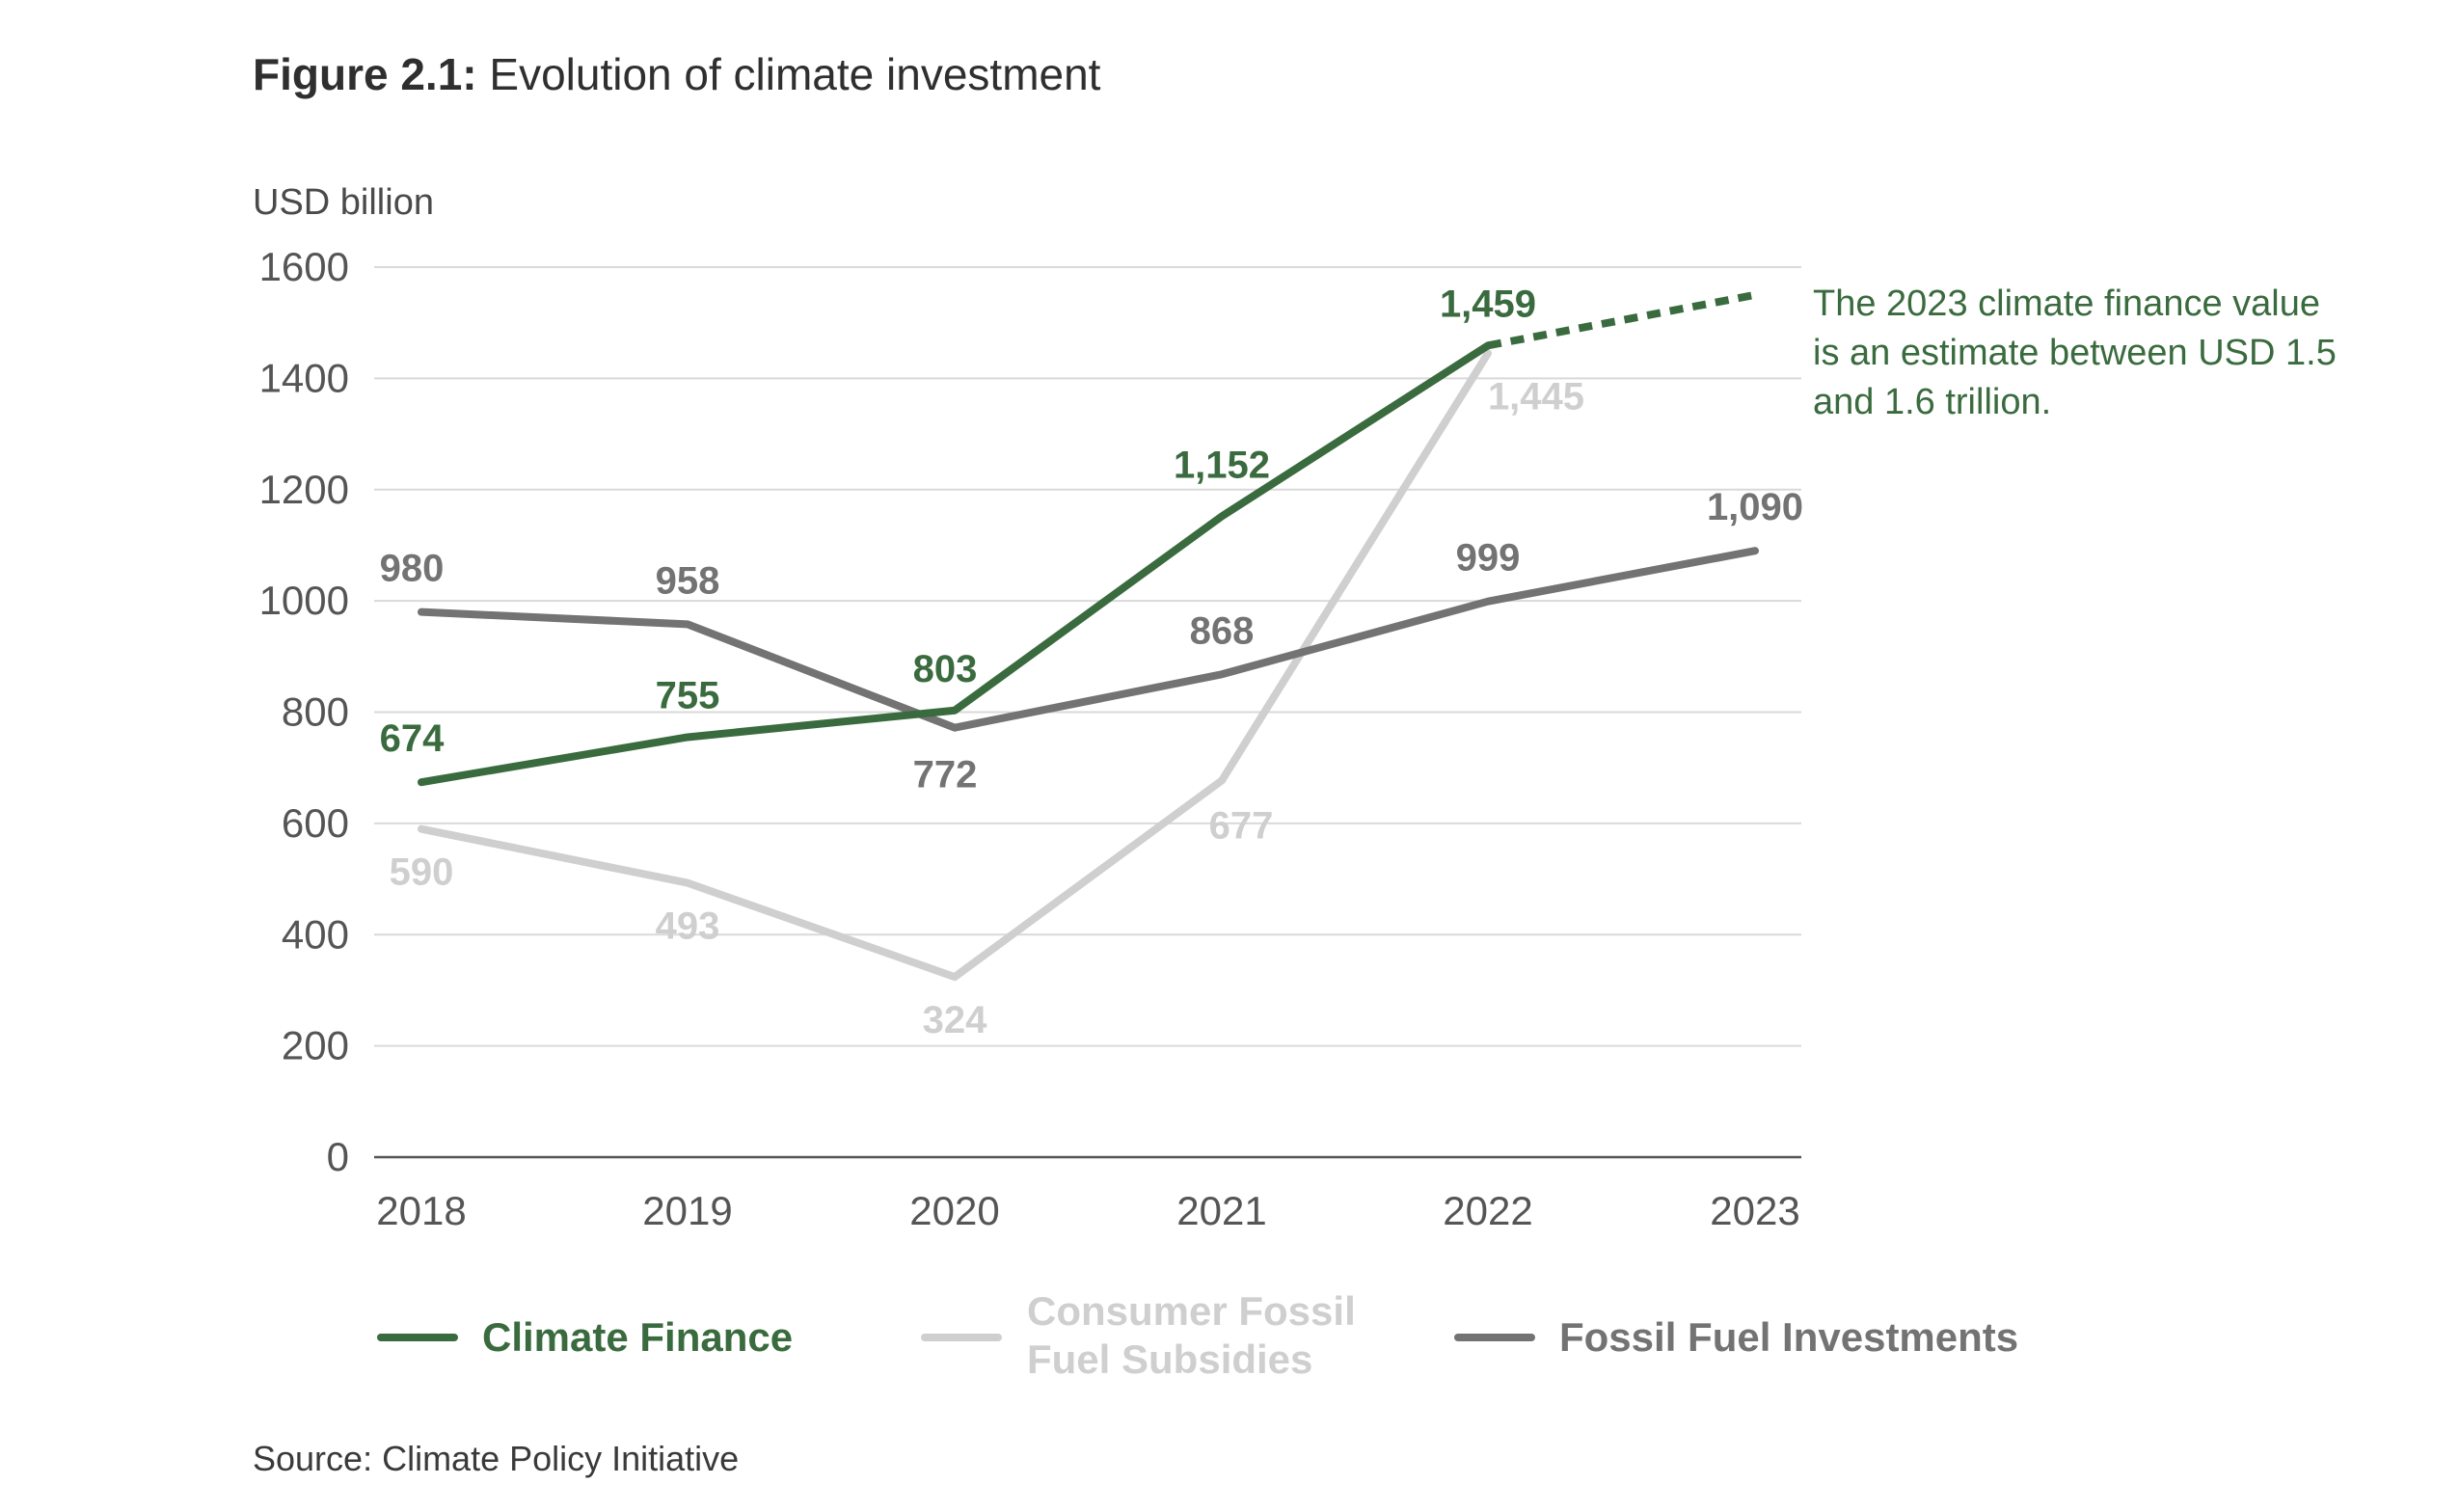  Describe the element at coordinates (422, 872) in the screenshot. I see `data-label: 590` at that location.